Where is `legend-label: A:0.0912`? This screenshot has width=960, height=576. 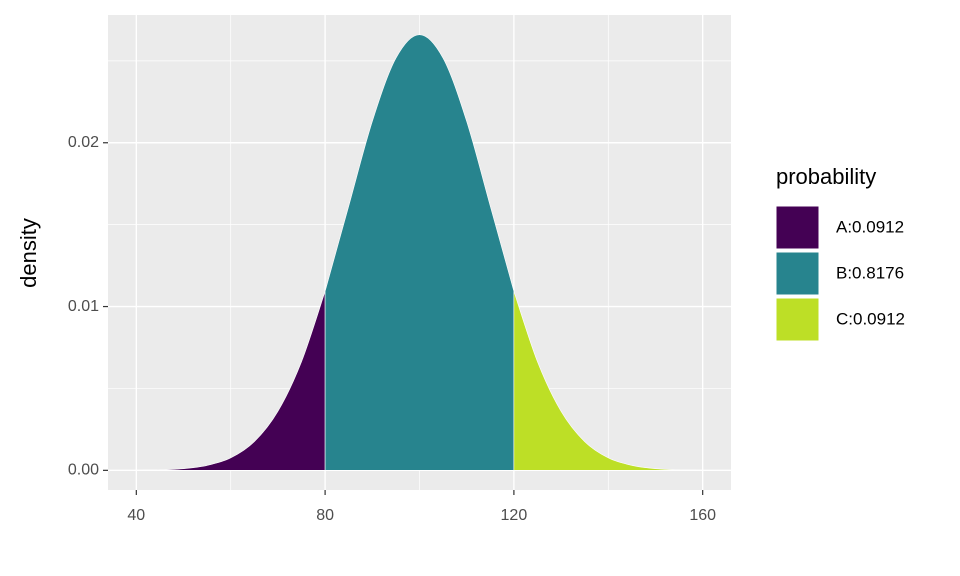 legend-label: A:0.0912 is located at coordinates (870, 226).